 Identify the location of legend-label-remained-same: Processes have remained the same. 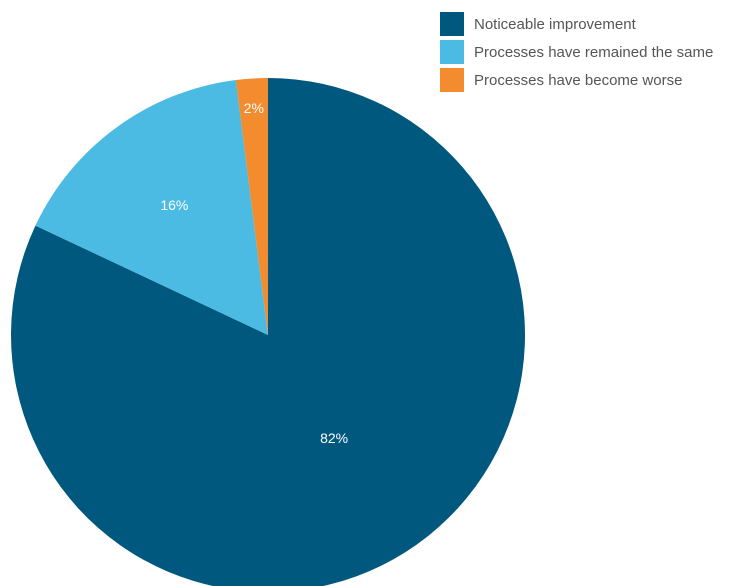
(594, 52).